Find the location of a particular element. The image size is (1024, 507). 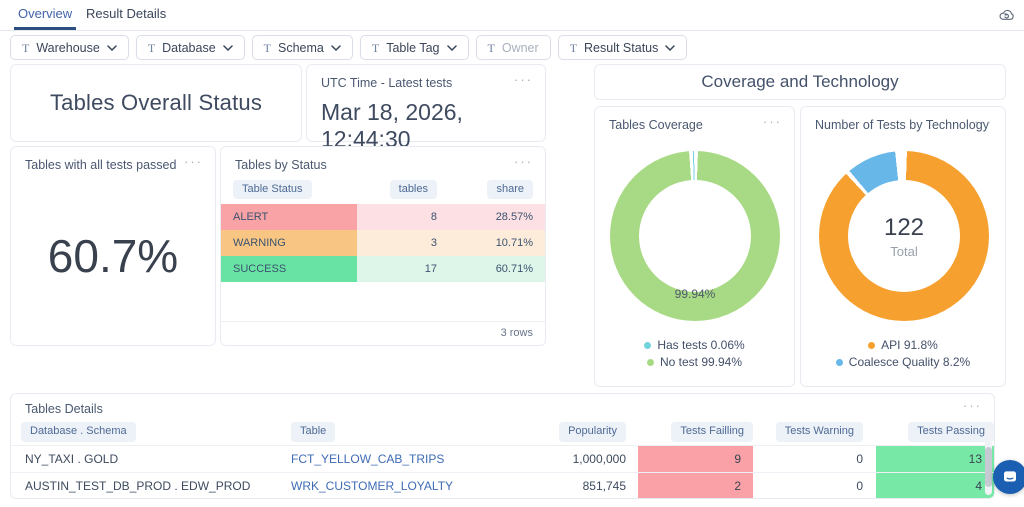

total-tests-caption: Total is located at coordinates (904, 251).